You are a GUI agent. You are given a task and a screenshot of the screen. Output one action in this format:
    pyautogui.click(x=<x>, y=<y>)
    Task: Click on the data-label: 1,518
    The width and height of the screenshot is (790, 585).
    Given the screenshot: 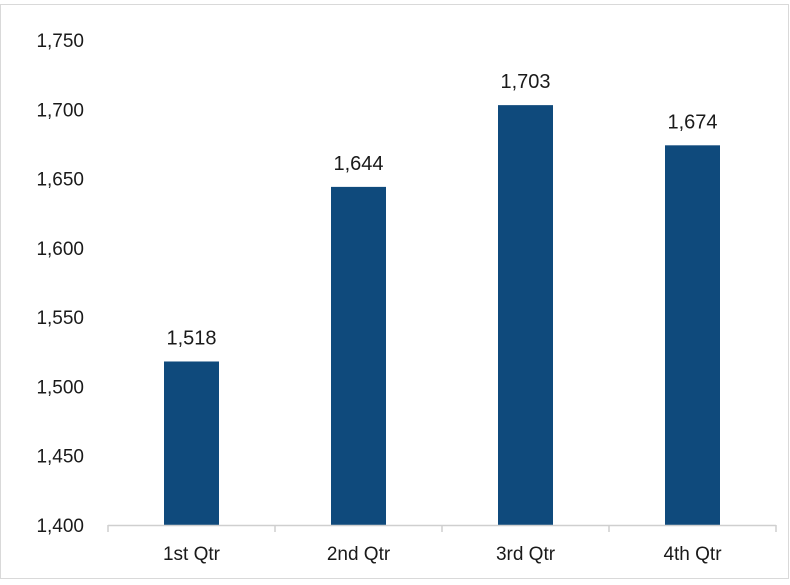 What is the action you would take?
    pyautogui.click(x=191, y=338)
    